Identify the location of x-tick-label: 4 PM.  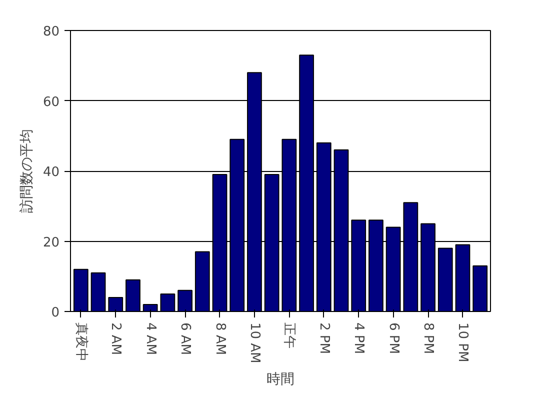
(358, 338).